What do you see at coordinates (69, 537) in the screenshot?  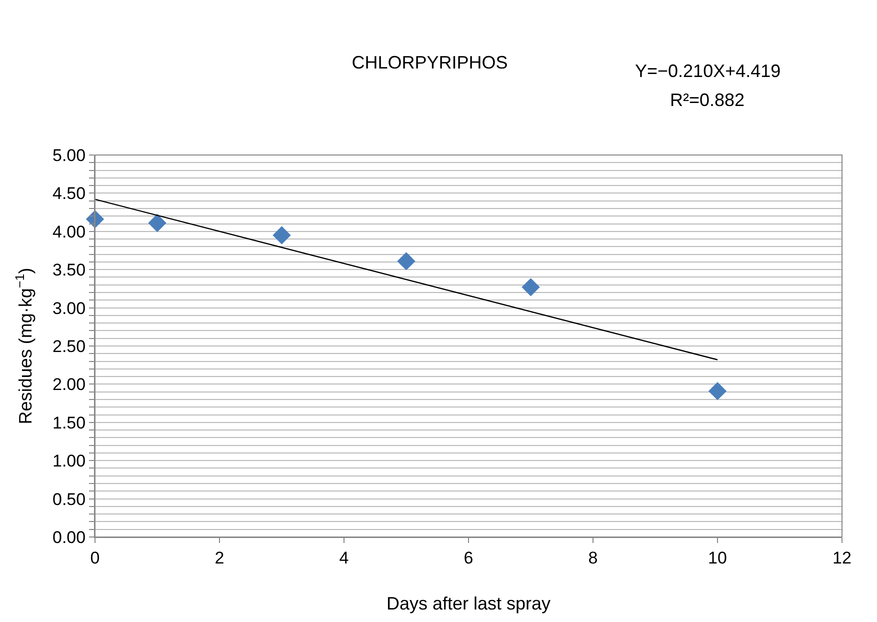 I see `y-tick-label: 0.00` at bounding box center [69, 537].